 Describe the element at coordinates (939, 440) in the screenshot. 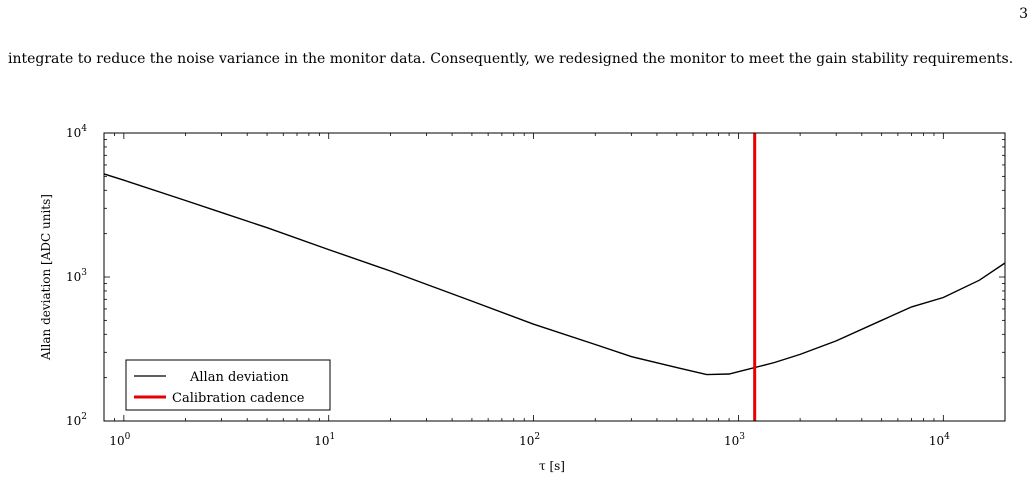

I see `x-tick-label-4: 10⁴` at that location.